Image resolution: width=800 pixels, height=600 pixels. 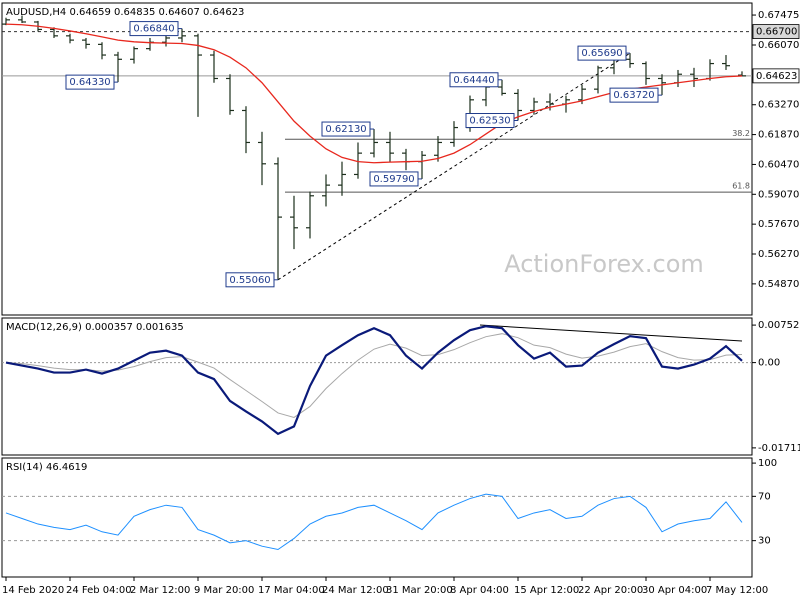 I want to click on y-tick-label: 0.67475, so click(x=778, y=15).